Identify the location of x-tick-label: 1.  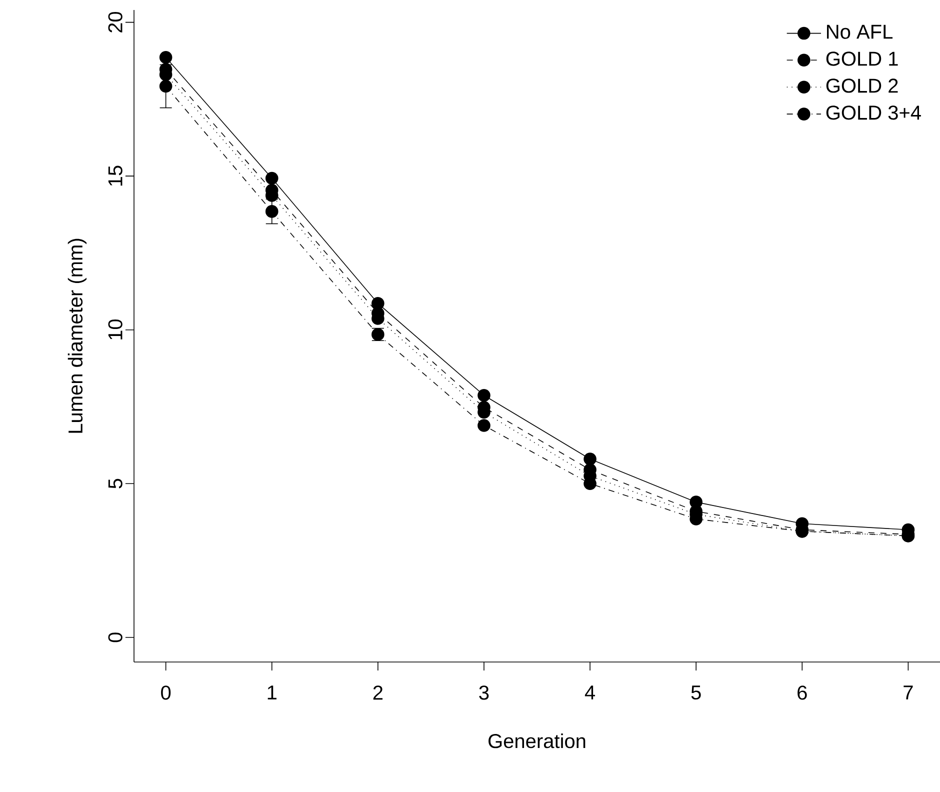
(272, 693).